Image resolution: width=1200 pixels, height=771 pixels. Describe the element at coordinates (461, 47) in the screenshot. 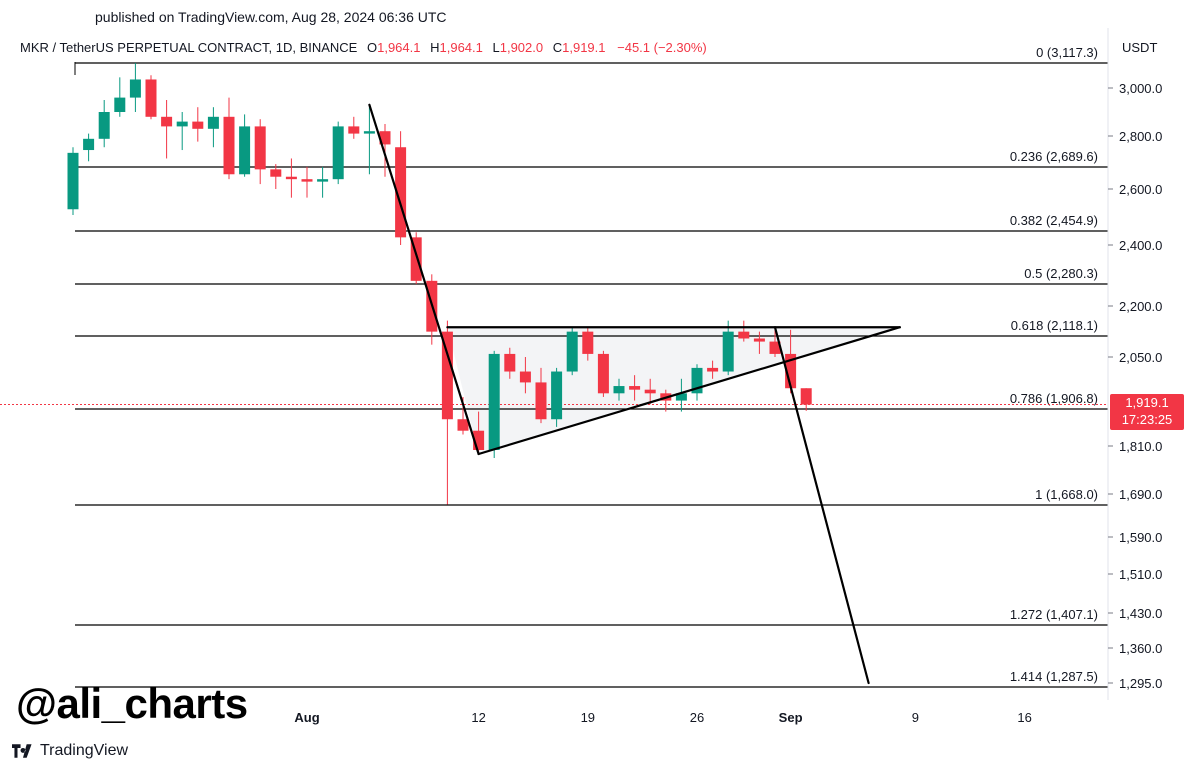

I see `high-value: 1,964.1` at that location.